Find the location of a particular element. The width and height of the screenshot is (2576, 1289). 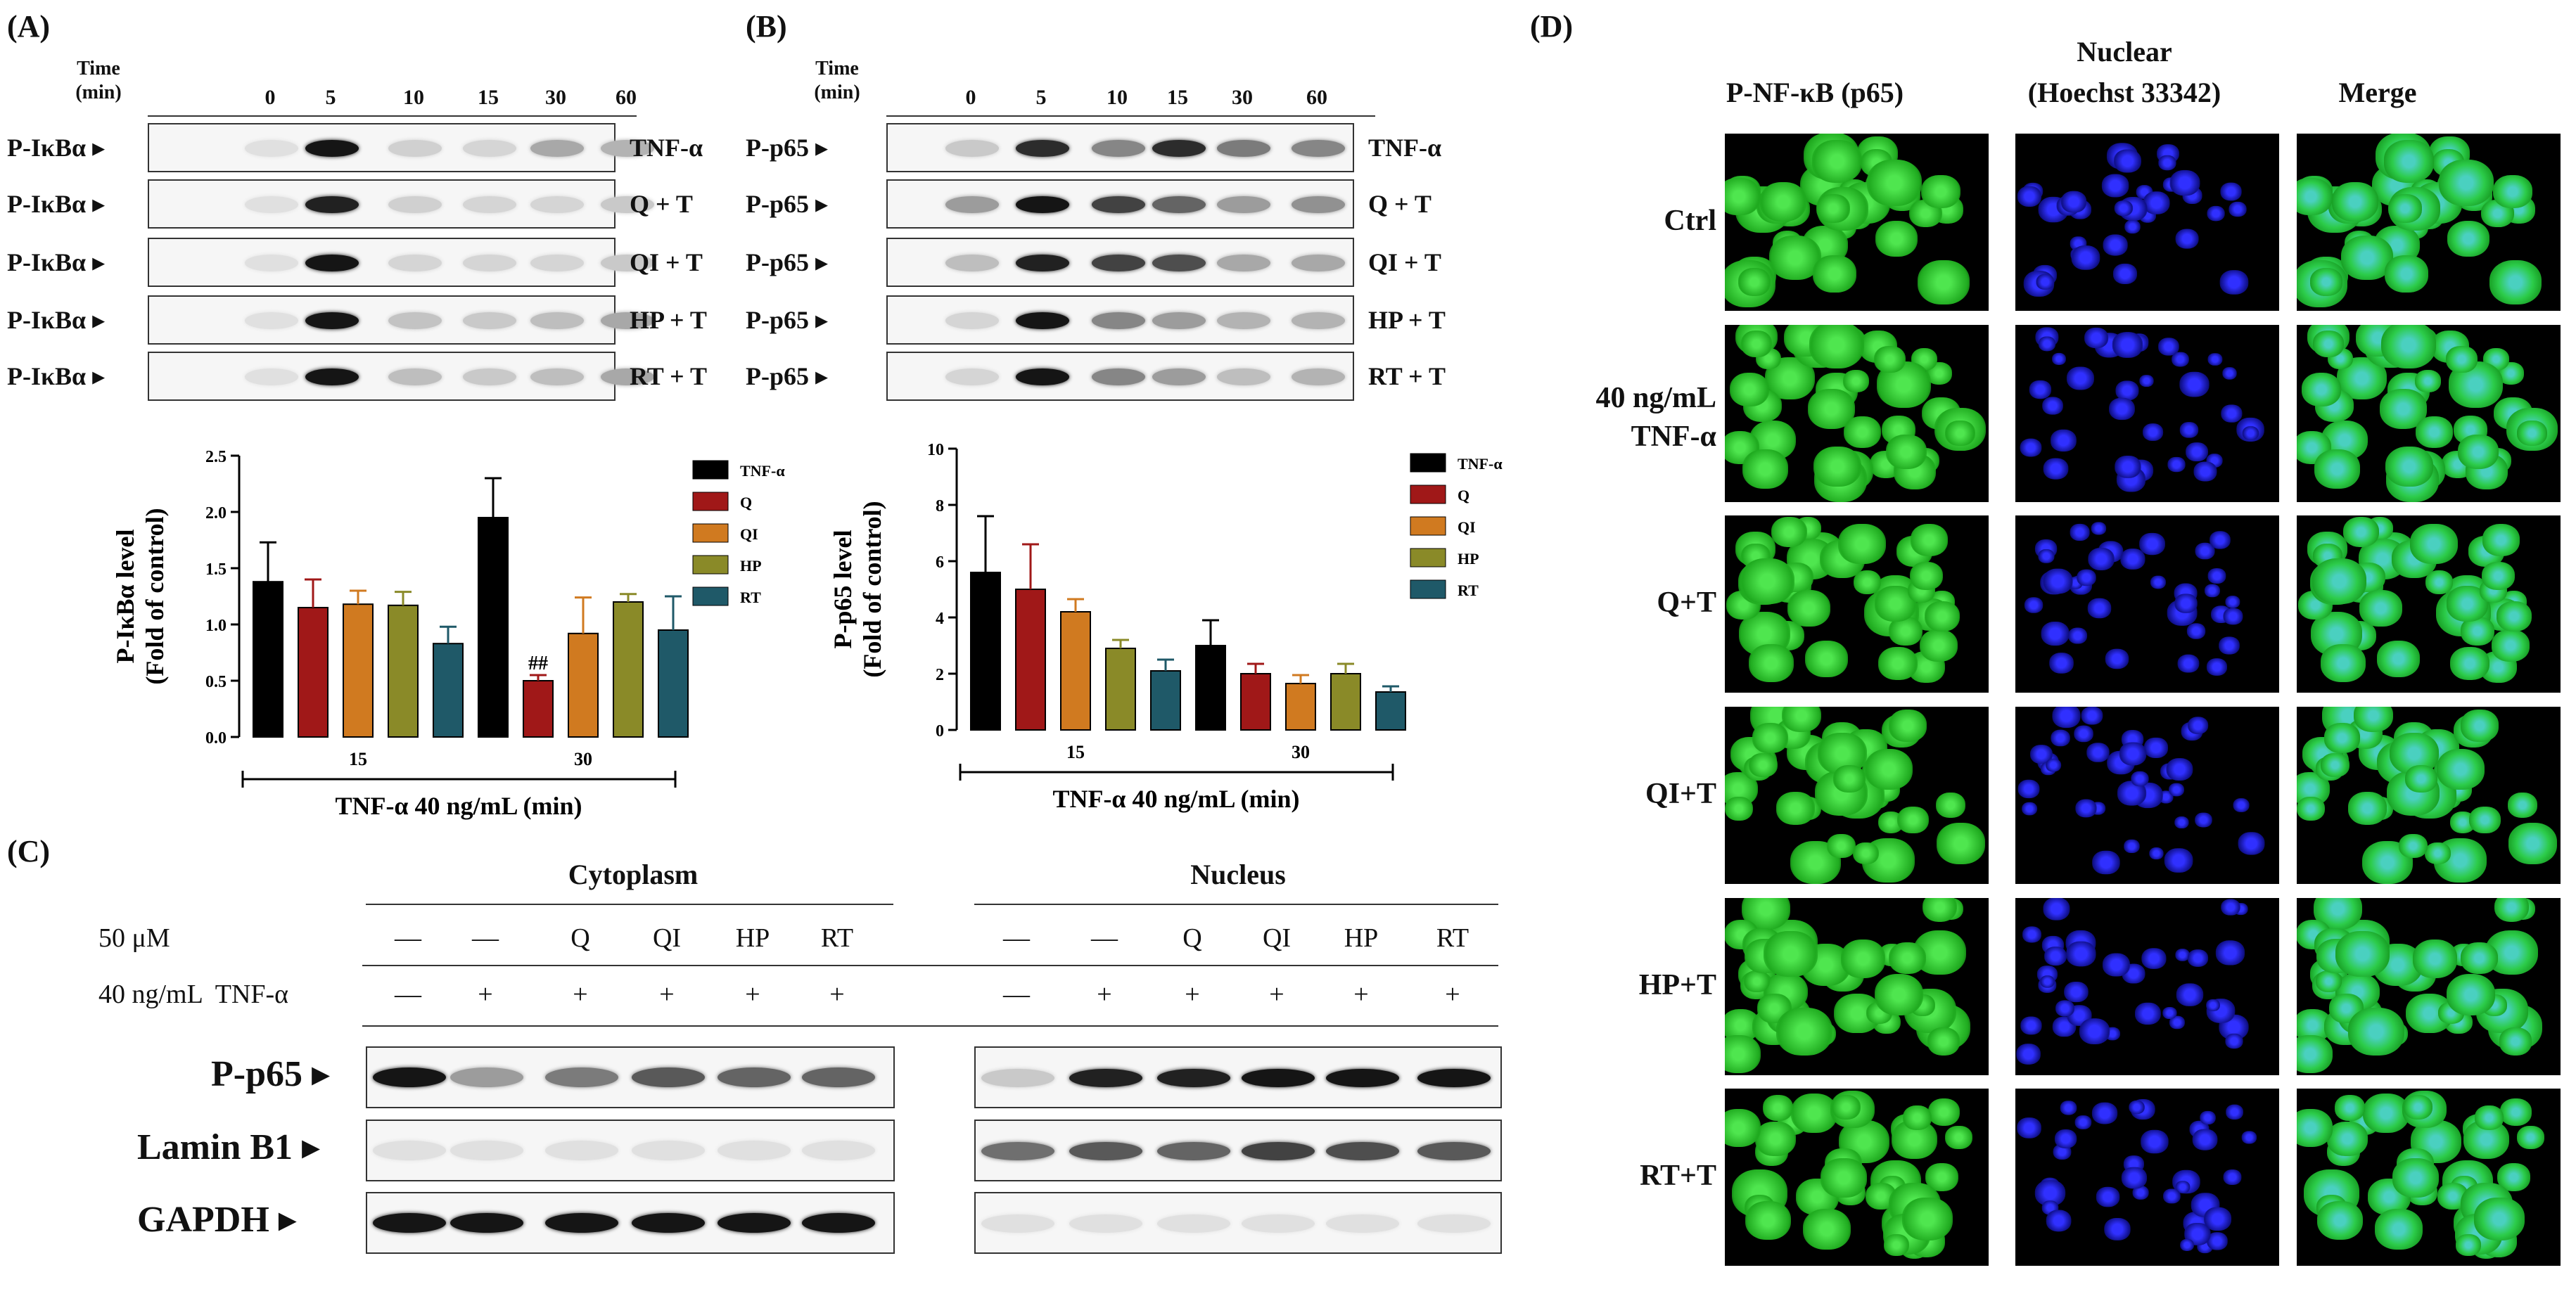

row-label: 40 ng/mL is located at coordinates (1655, 398).